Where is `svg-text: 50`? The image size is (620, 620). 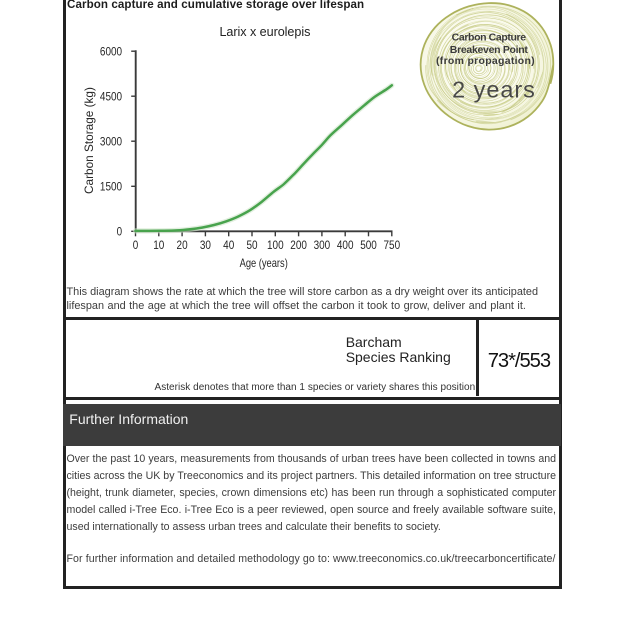 svg-text: 50 is located at coordinates (251, 246).